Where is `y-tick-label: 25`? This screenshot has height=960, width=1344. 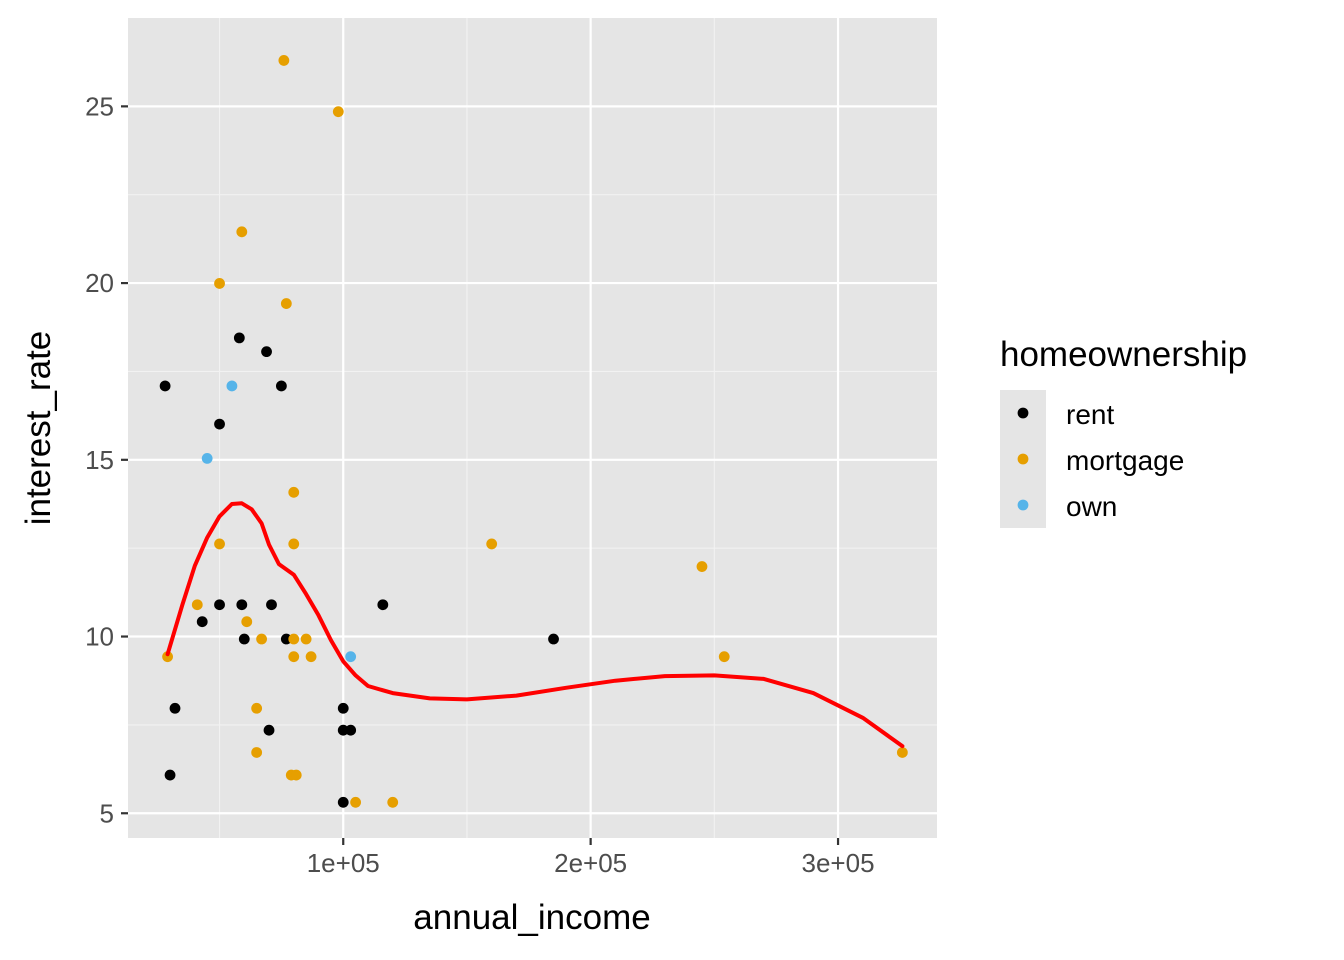
y-tick-label: 25 is located at coordinates (99, 106).